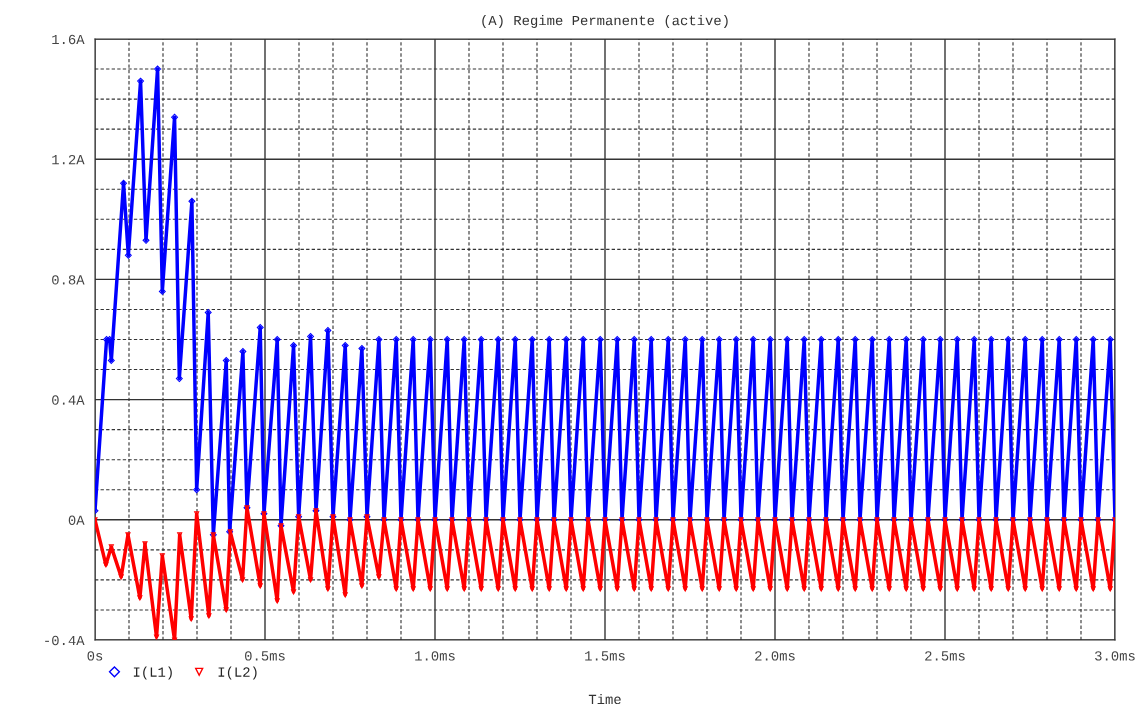 Image resolution: width=1147 pixels, height=715 pixels. What do you see at coordinates (152, 673) in the screenshot?
I see `legend-label: I(L1)` at bounding box center [152, 673].